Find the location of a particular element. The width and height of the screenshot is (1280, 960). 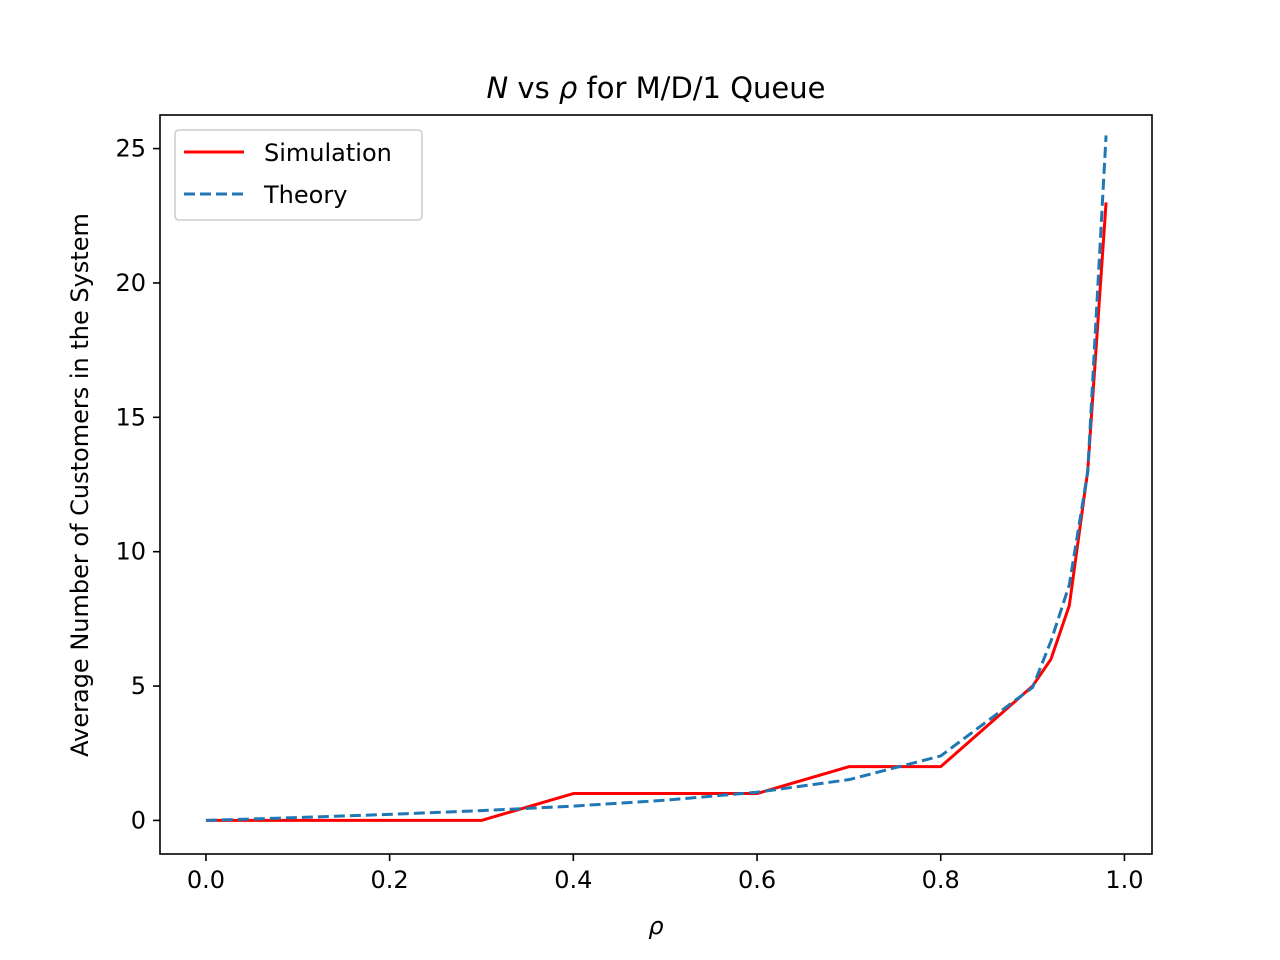

x-tick-label: 0.2 is located at coordinates (390, 880).